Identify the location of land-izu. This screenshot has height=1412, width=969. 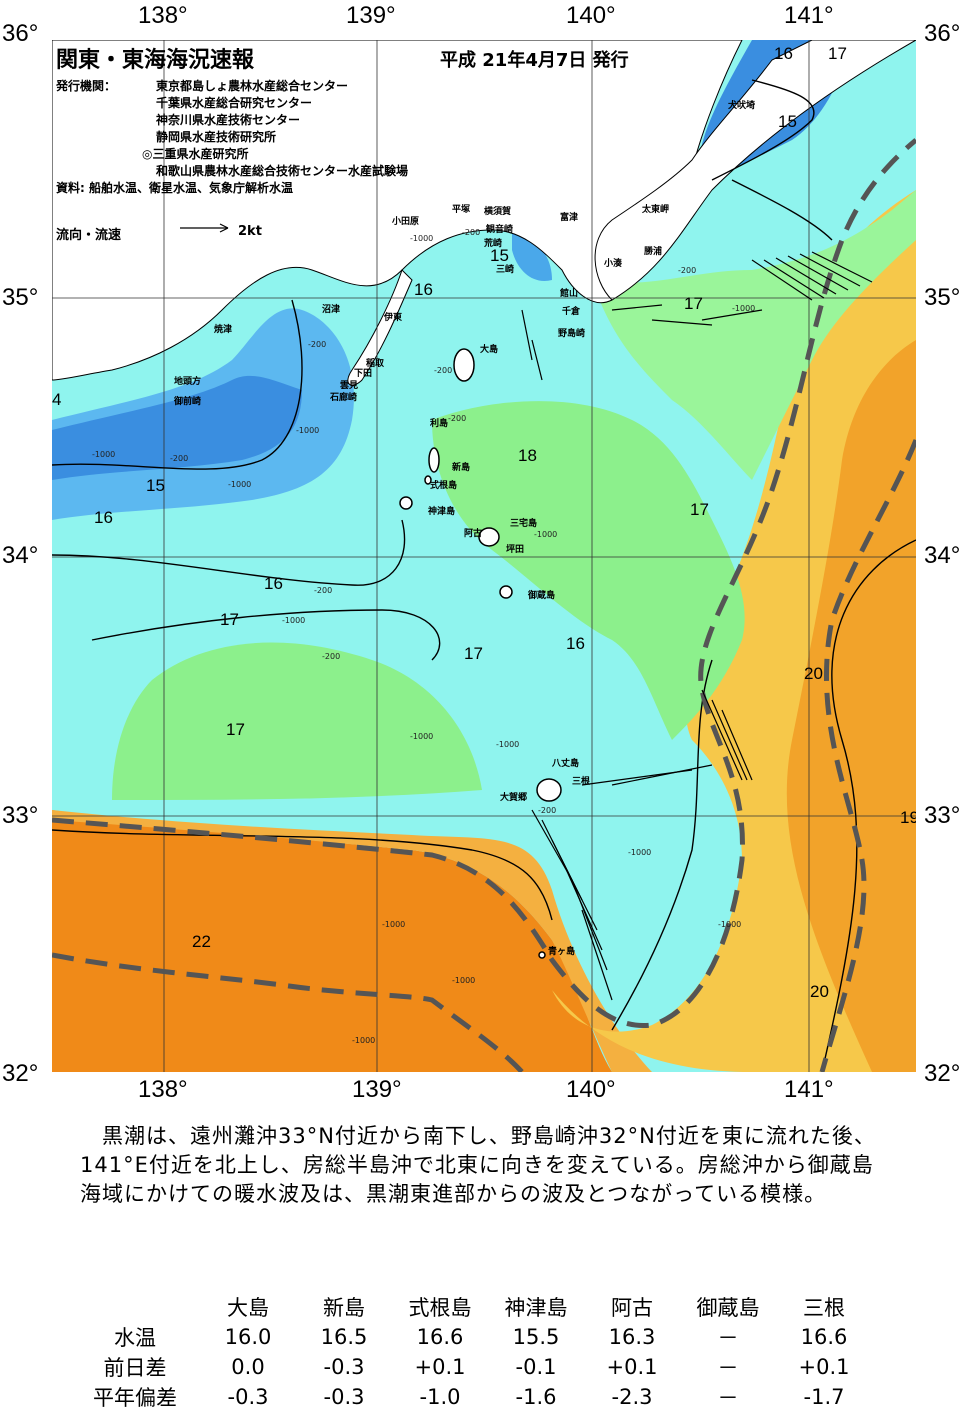
(380, 327).